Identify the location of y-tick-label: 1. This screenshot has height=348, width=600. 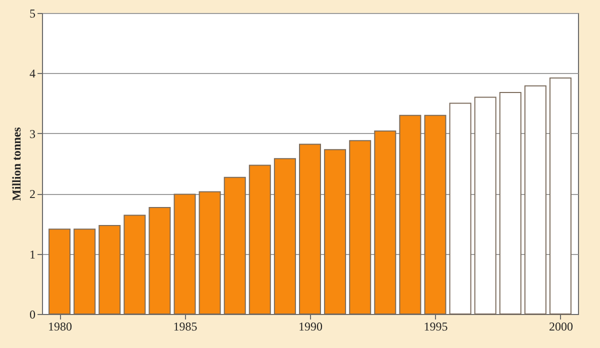
(33, 254).